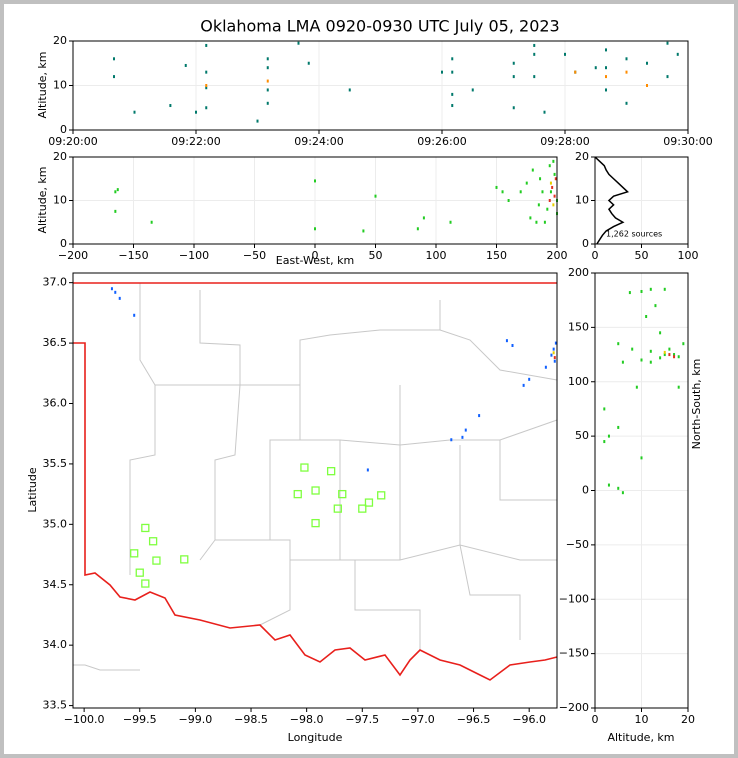  I want to click on x-tick-label: −98.5, so click(251, 719).